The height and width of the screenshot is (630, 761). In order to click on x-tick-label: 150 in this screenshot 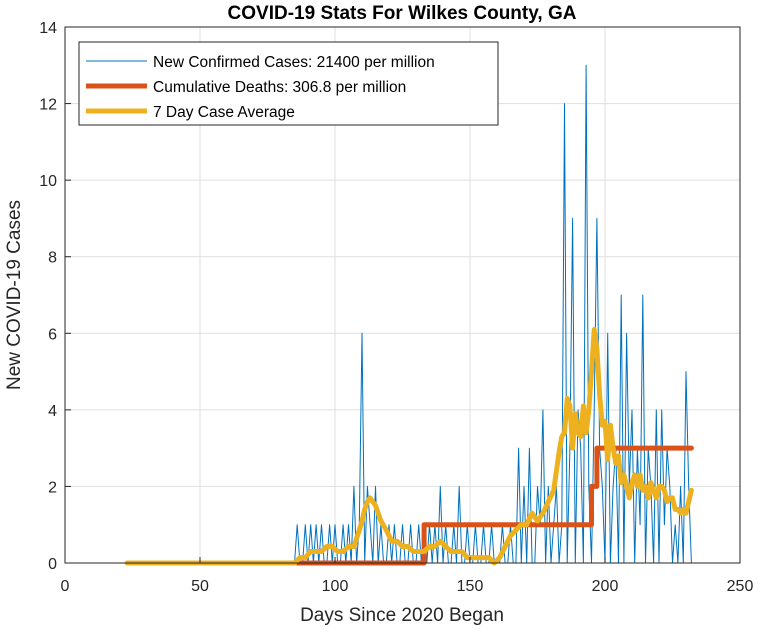, I will do `click(470, 586)`.